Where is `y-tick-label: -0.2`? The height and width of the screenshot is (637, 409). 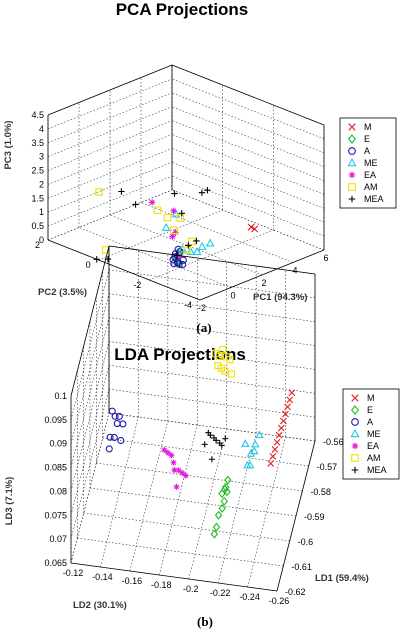
y-tick-label: -0.2 is located at coordinates (191, 589).